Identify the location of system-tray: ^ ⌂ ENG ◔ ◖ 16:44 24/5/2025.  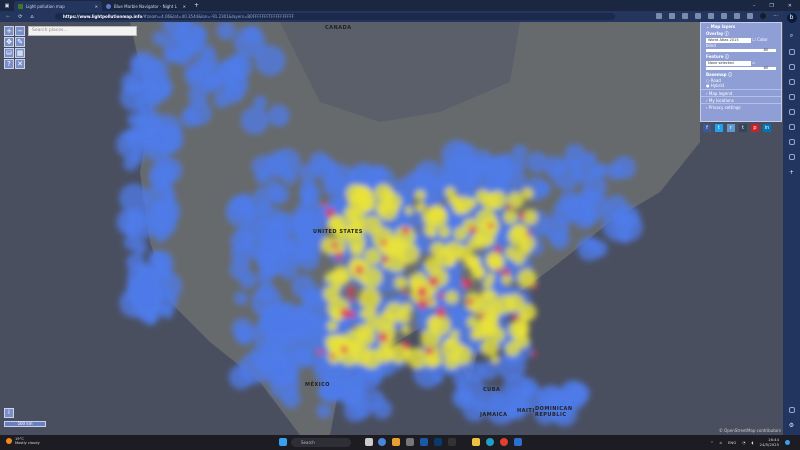
(750, 442).